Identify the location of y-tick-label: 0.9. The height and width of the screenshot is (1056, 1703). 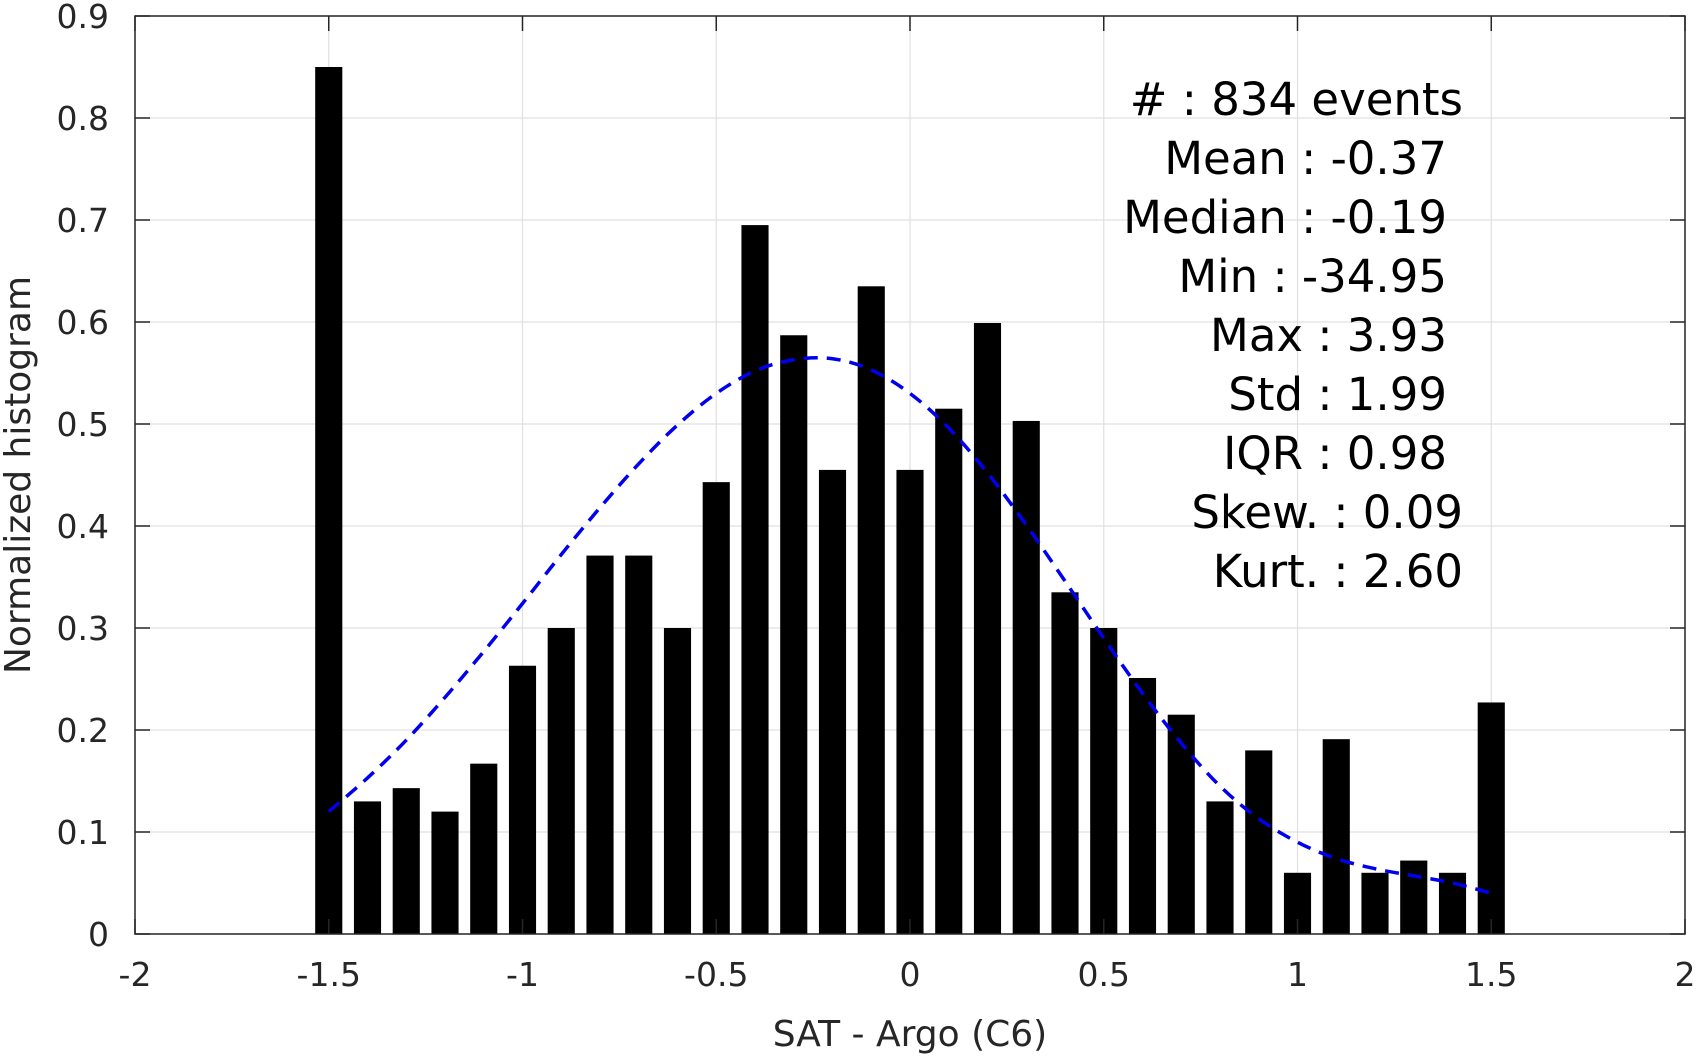
(83, 18).